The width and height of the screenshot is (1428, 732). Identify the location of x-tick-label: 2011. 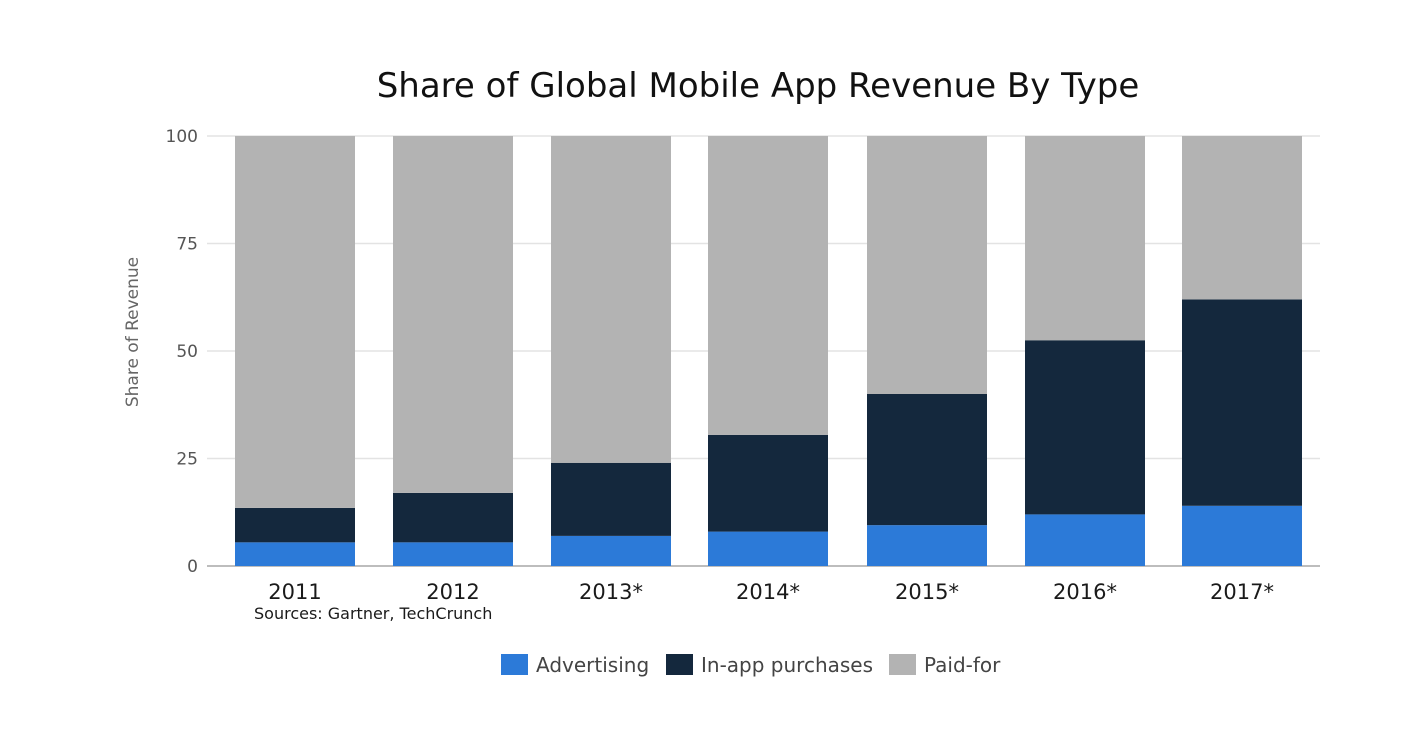
(294, 592).